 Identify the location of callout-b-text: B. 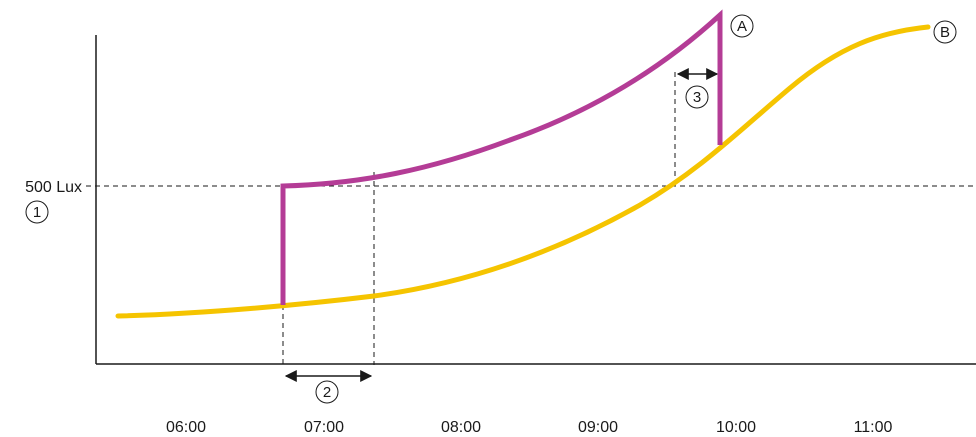
(945, 32).